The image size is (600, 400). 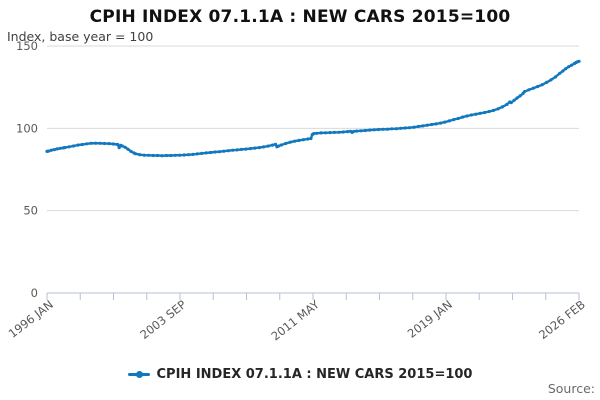 What do you see at coordinates (430, 318) in the screenshot?
I see `x-tick-label: 2019 JAN` at bounding box center [430, 318].